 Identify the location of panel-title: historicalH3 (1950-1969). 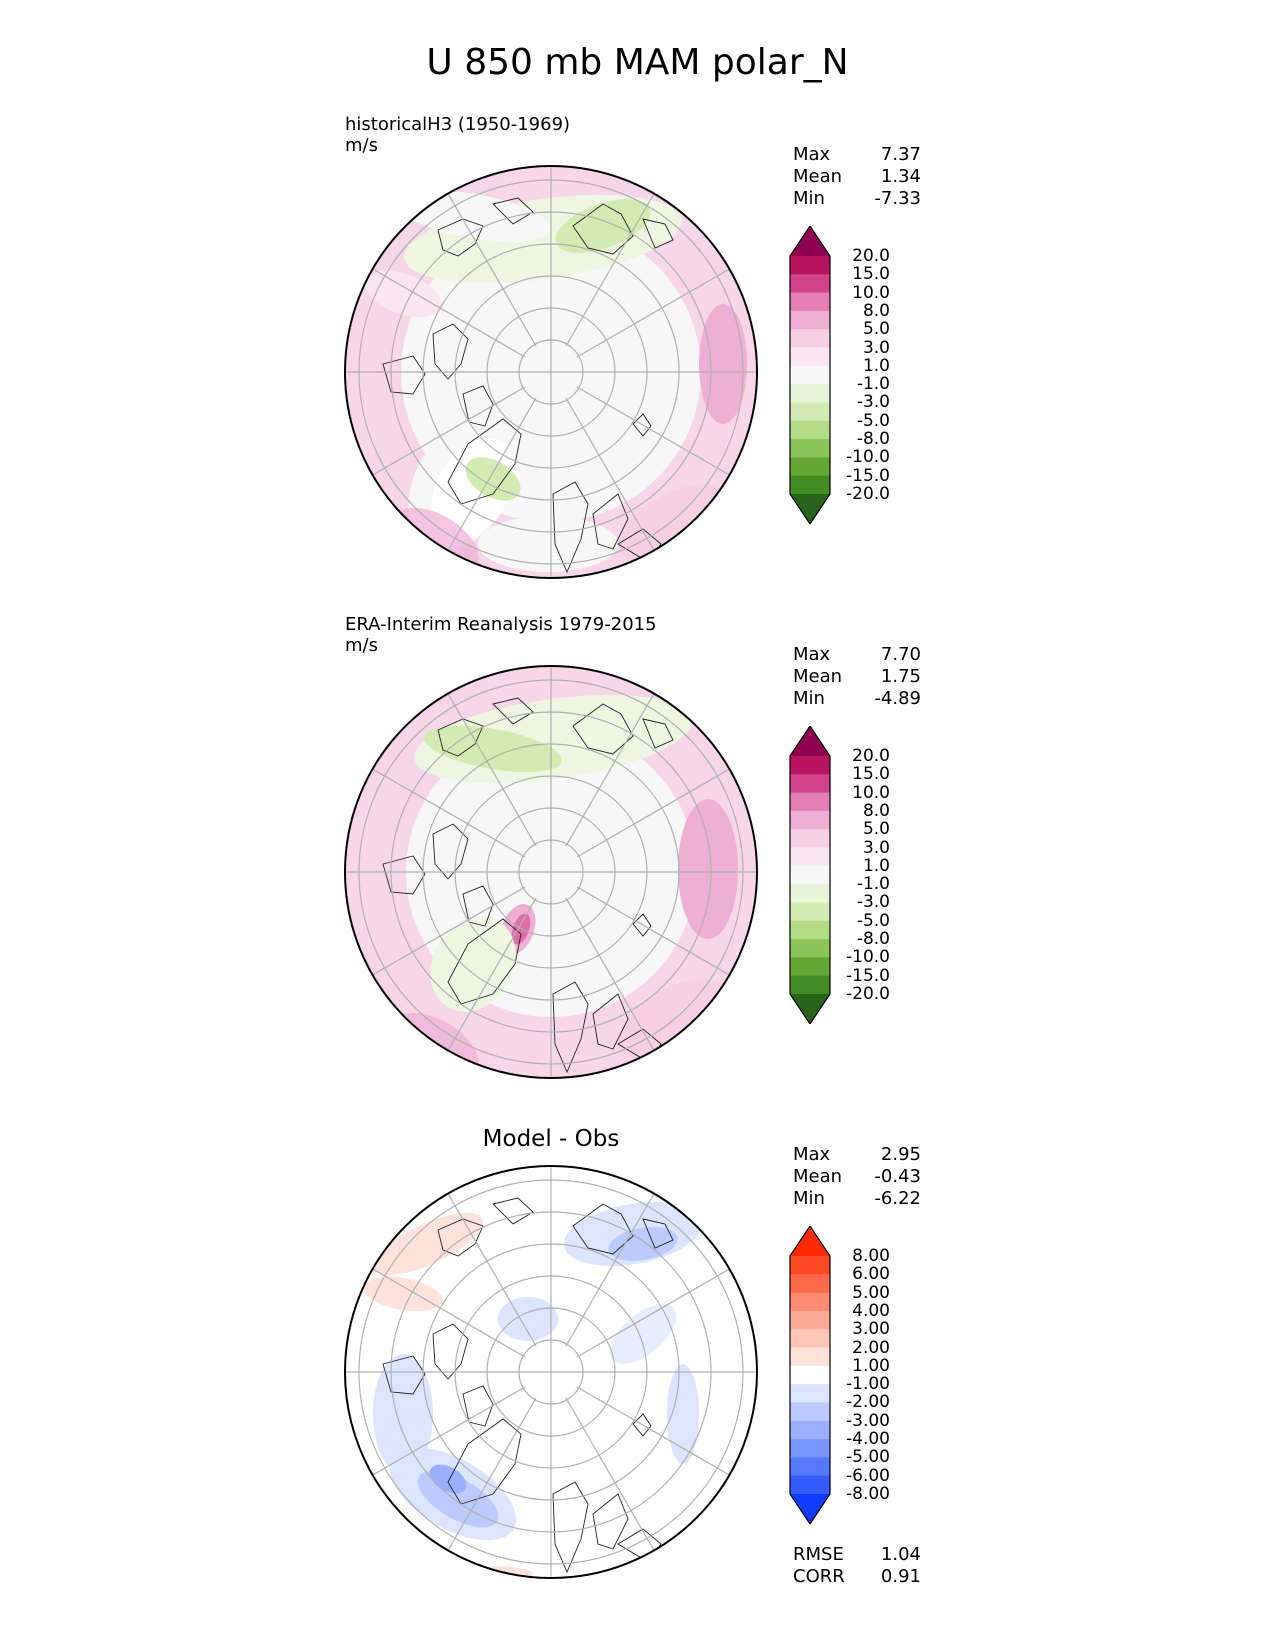
(458, 124).